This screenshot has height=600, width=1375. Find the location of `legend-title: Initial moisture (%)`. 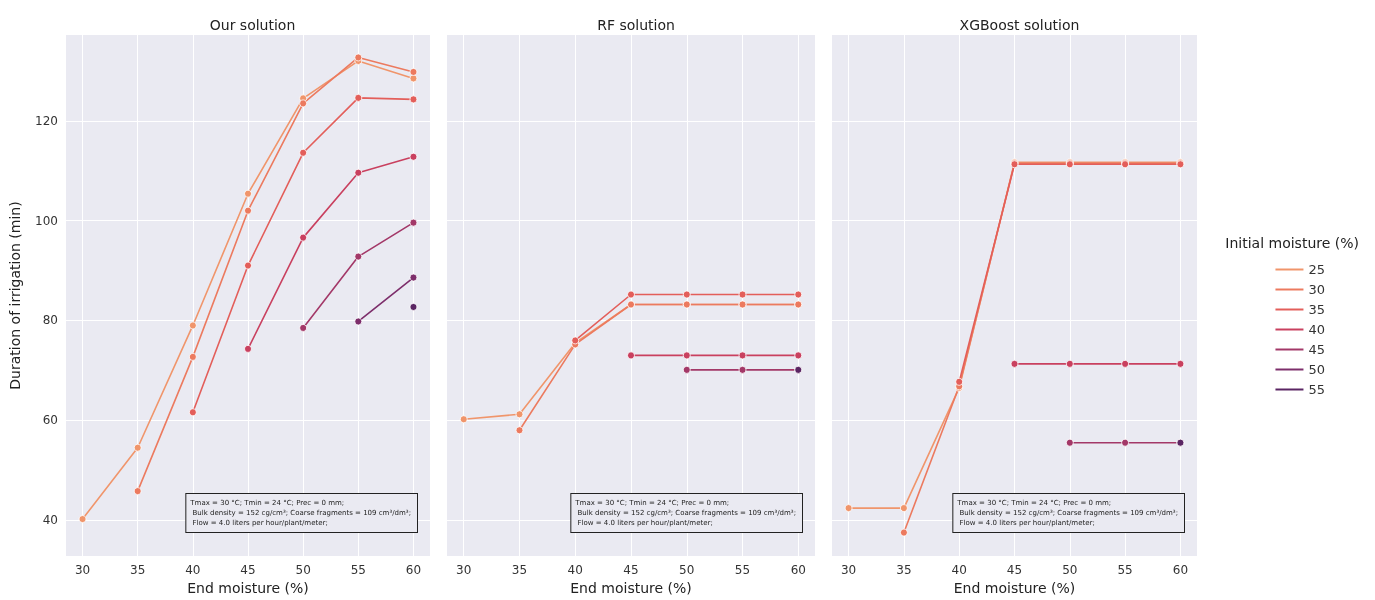

legend-title: Initial moisture (%) is located at coordinates (1292, 243).